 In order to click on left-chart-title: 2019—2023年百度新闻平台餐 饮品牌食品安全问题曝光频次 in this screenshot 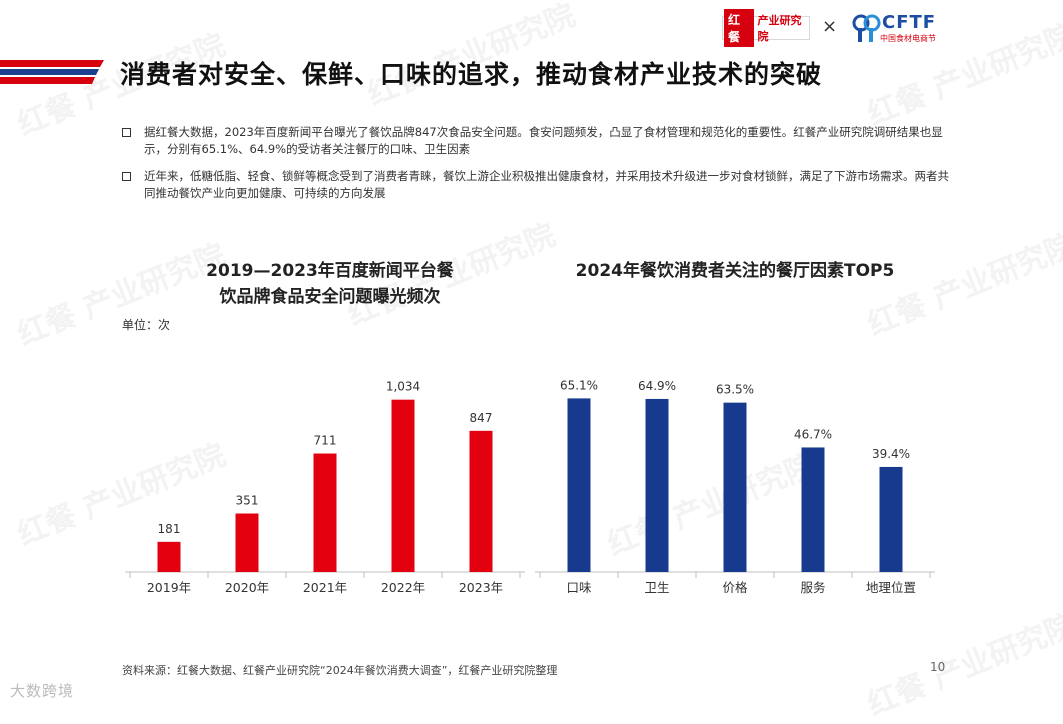, I will do `click(330, 284)`.